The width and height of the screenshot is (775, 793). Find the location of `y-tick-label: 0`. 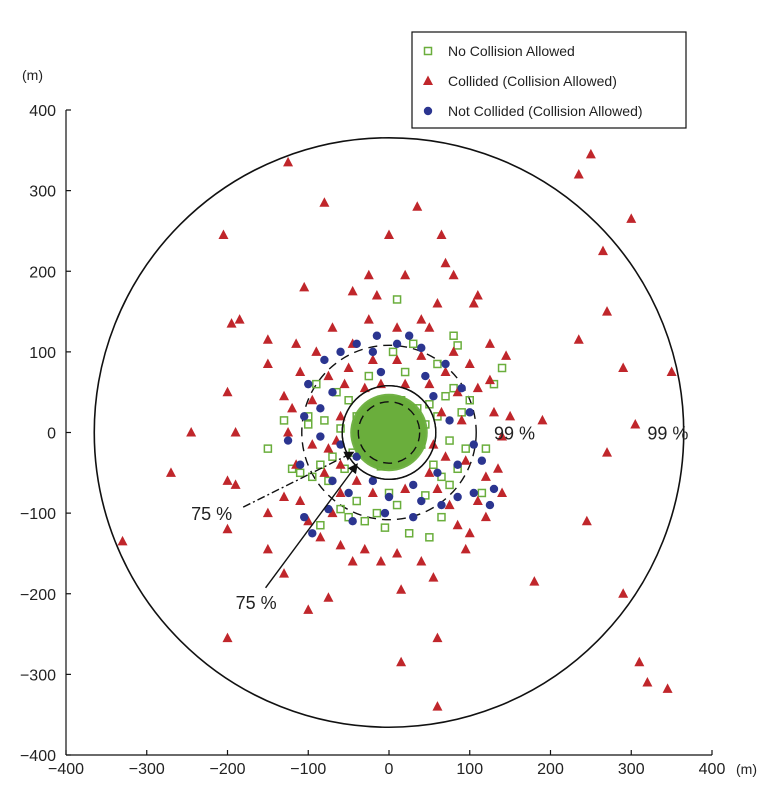

y-tick-label: 0 is located at coordinates (51, 434).